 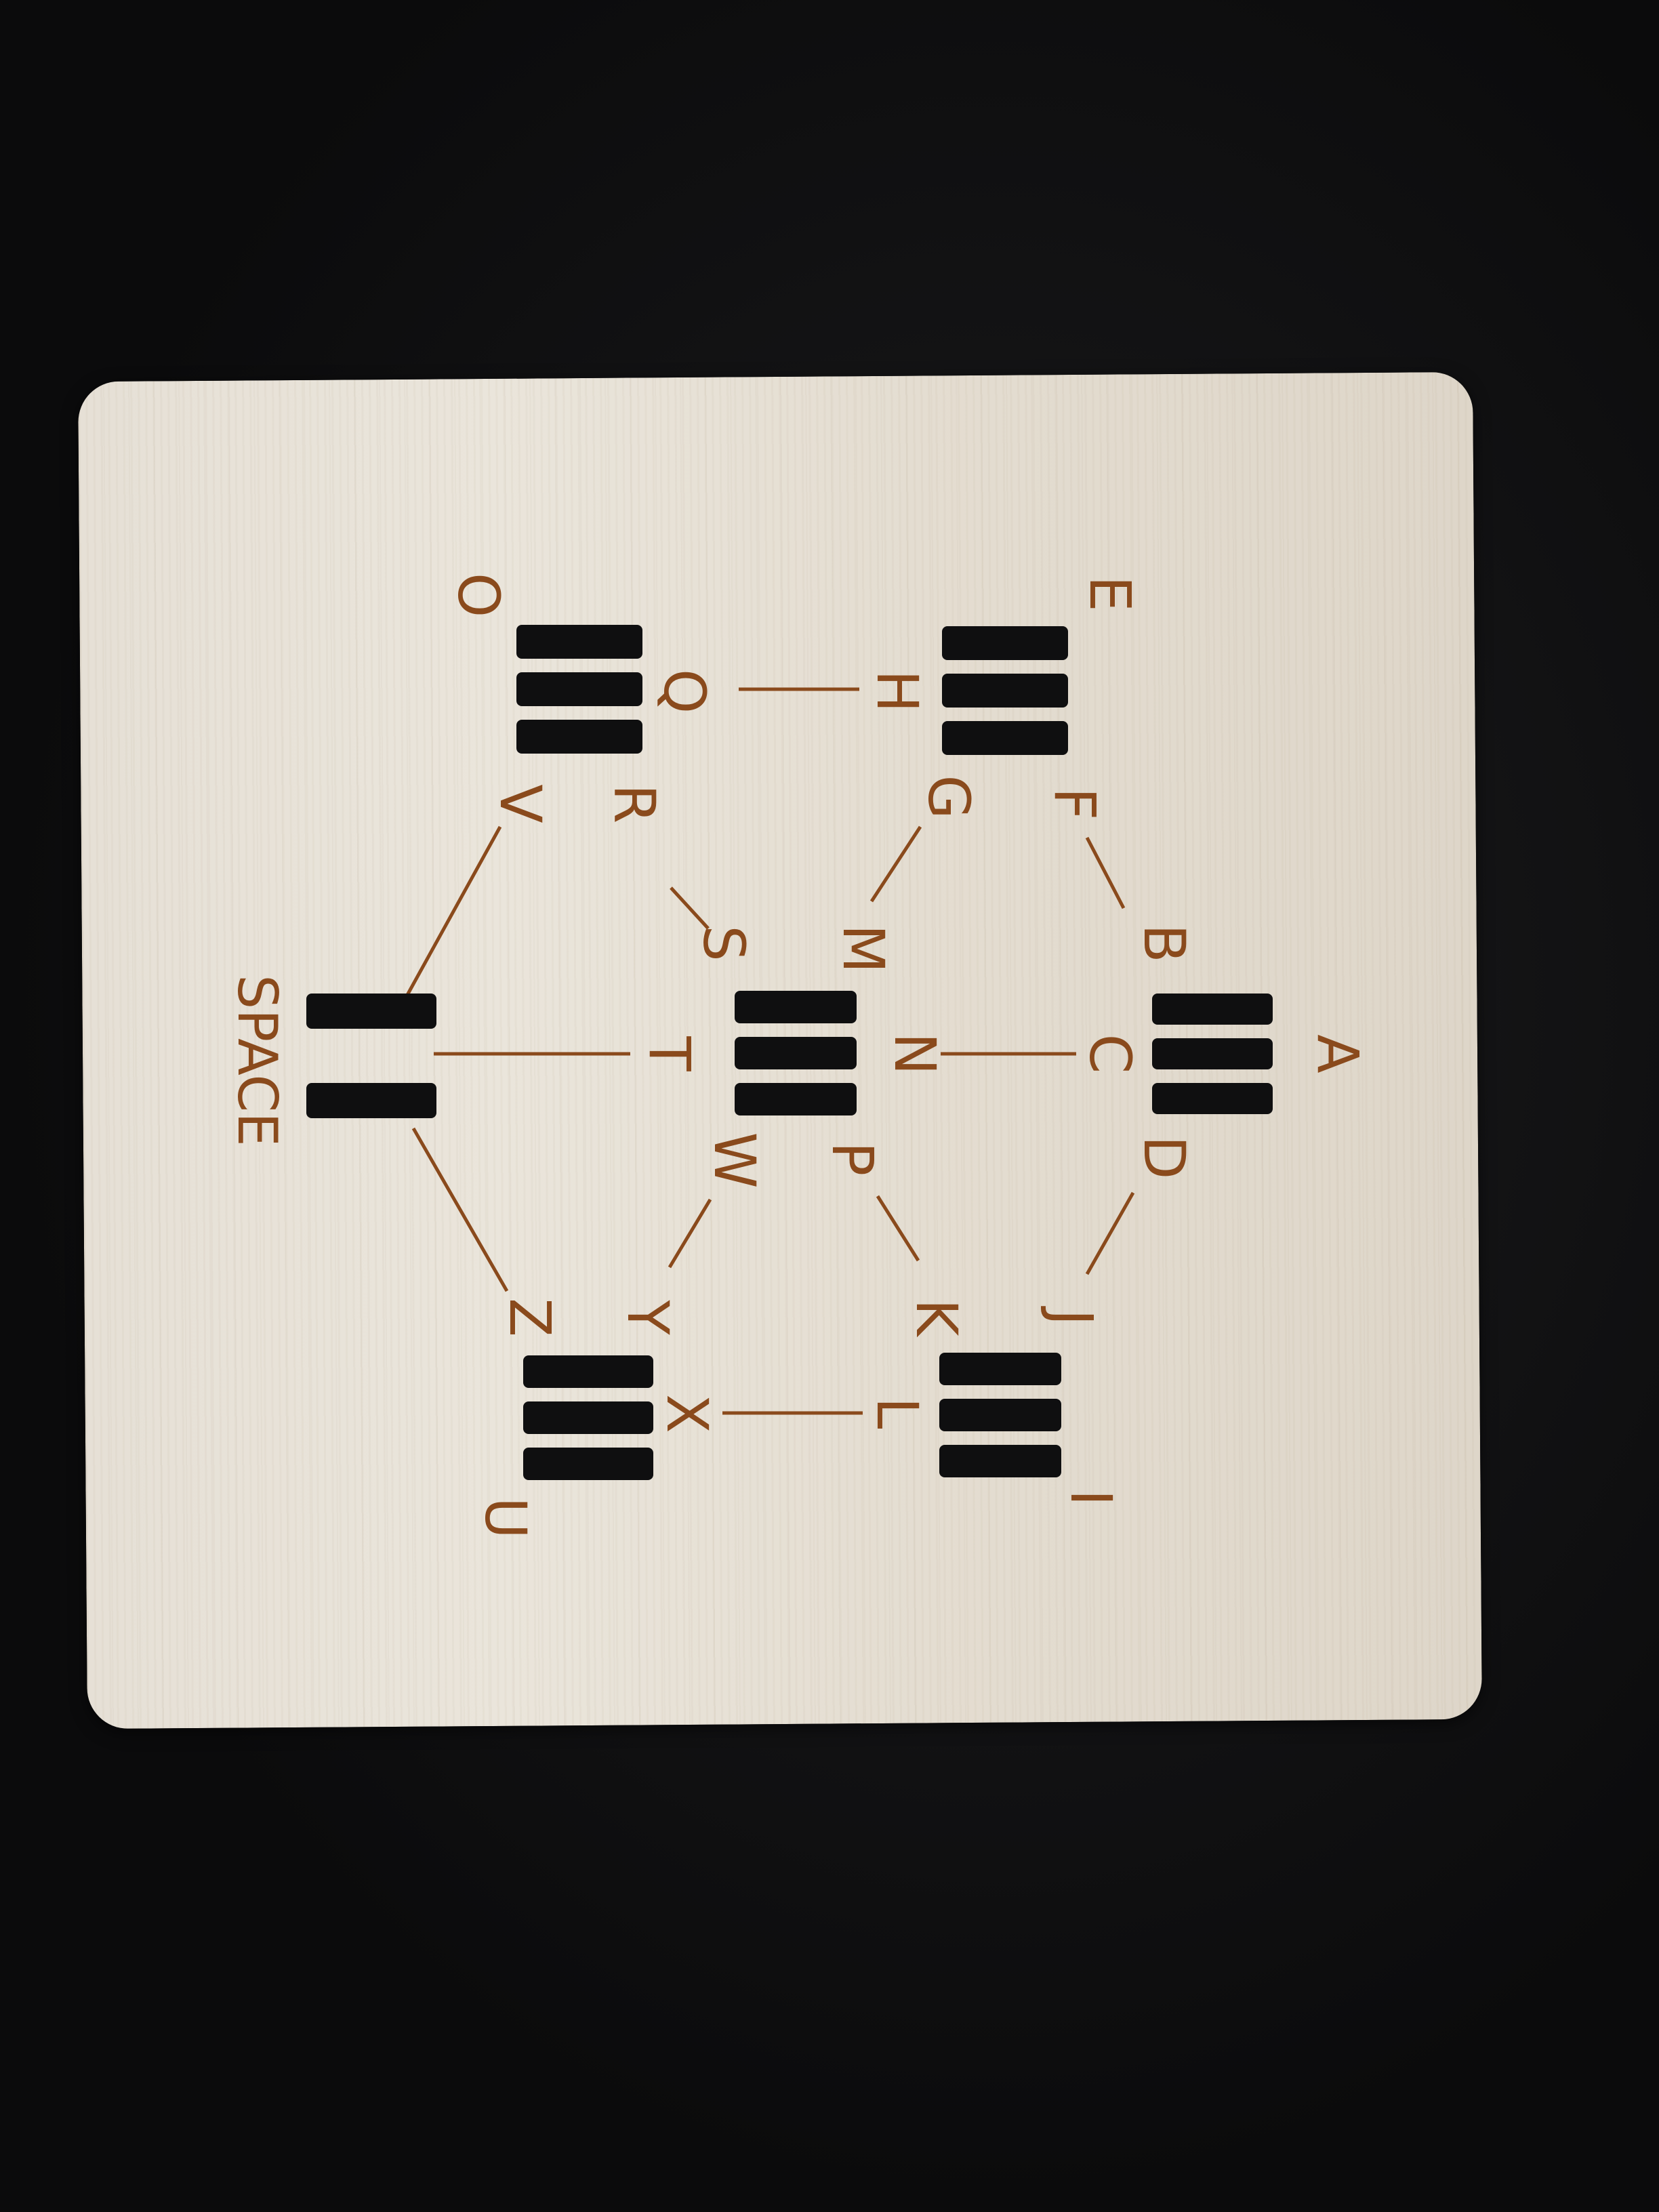 What do you see at coordinates (1164, 944) in the screenshot?
I see `letter-b: B` at bounding box center [1164, 944].